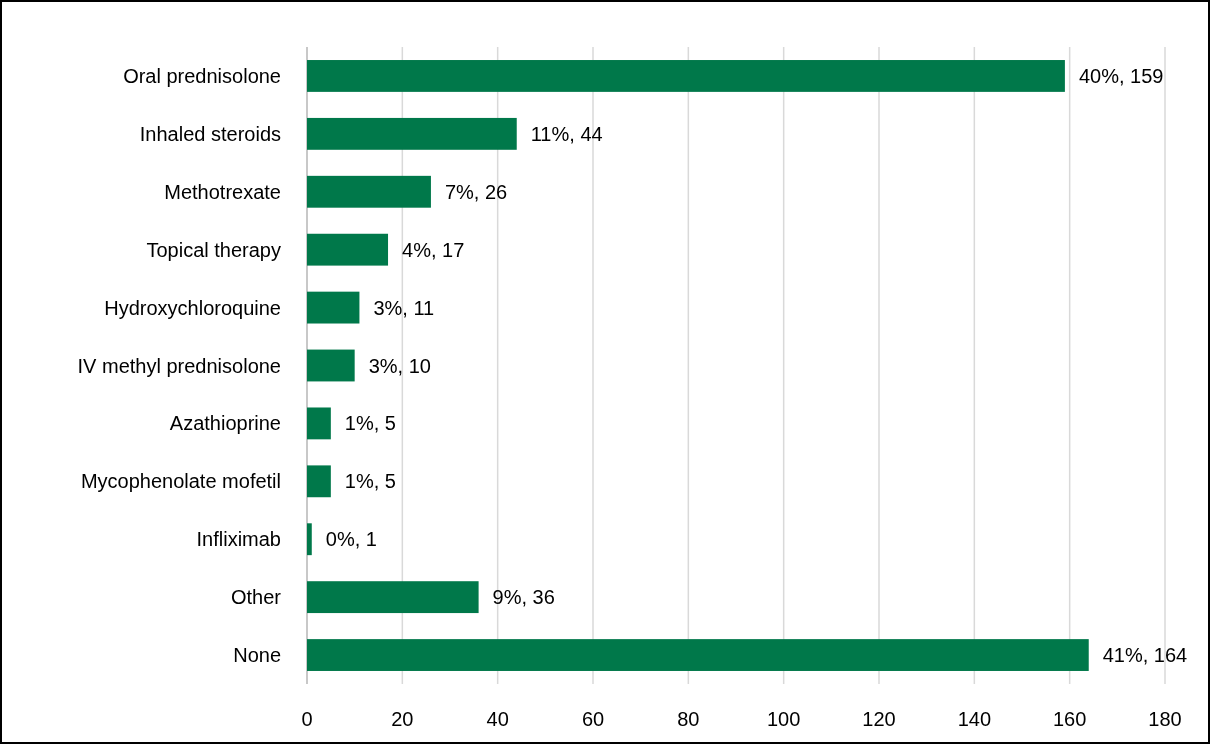 The width and height of the screenshot is (1210, 744). I want to click on x-tick-label: 160, so click(1069, 719).